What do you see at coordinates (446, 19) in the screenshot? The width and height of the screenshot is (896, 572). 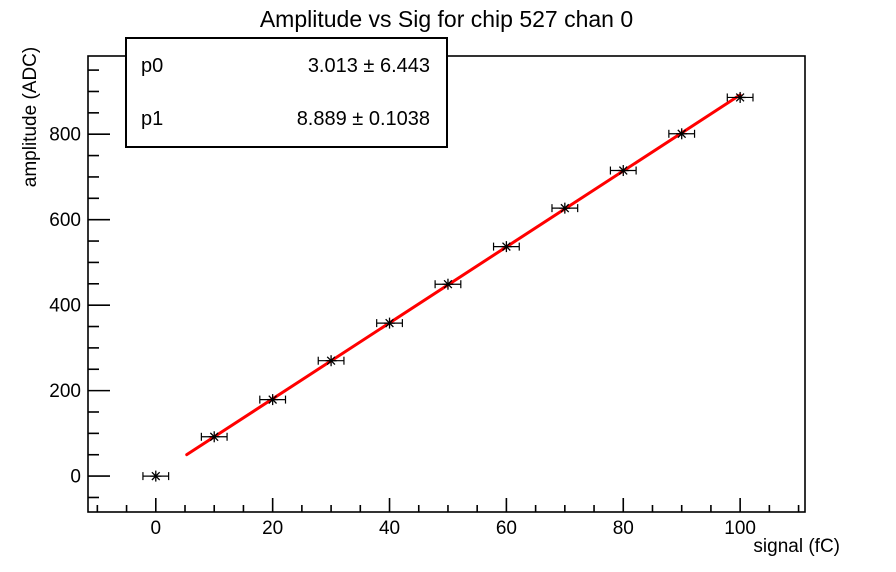 I see `chart-title: Amplitude vs Sig for chip 527 chan 0` at bounding box center [446, 19].